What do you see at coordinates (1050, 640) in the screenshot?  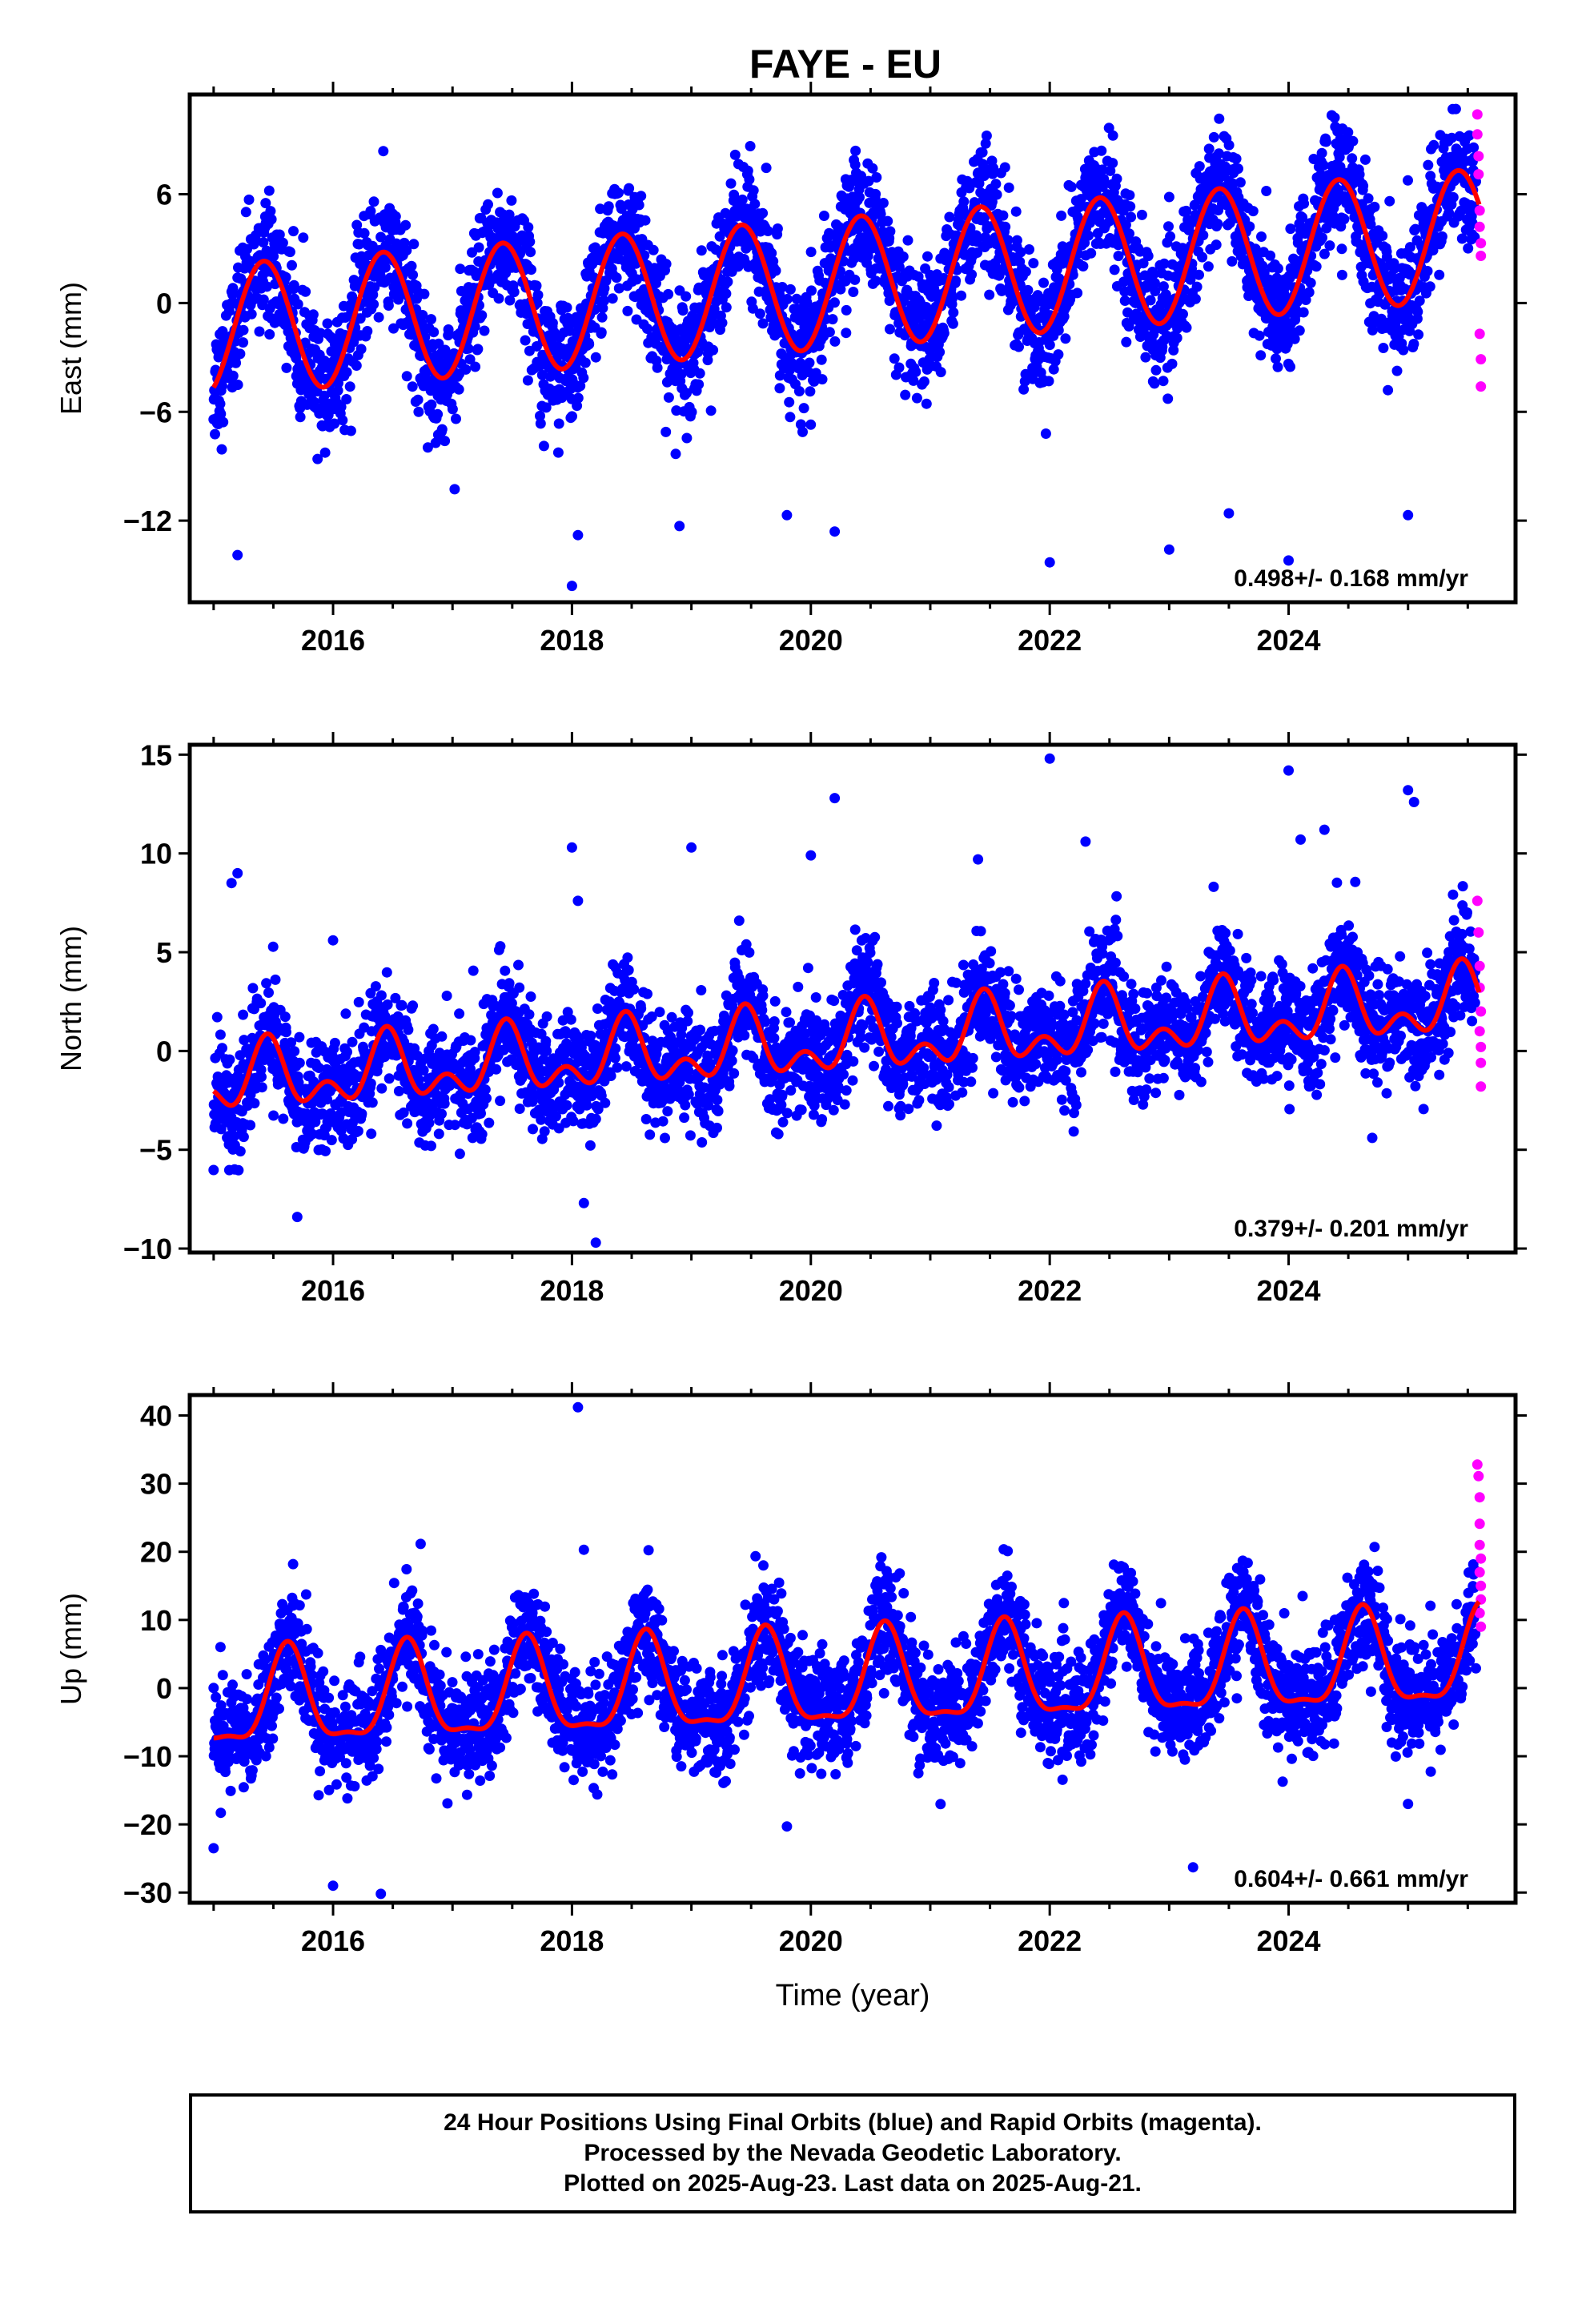 I see `x-tick-label: 2022` at bounding box center [1050, 640].